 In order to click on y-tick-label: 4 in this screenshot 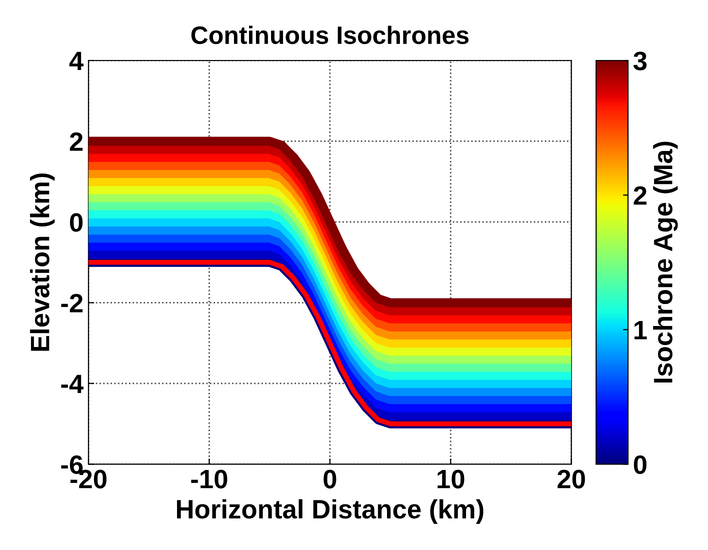, I will do `click(76, 61)`.